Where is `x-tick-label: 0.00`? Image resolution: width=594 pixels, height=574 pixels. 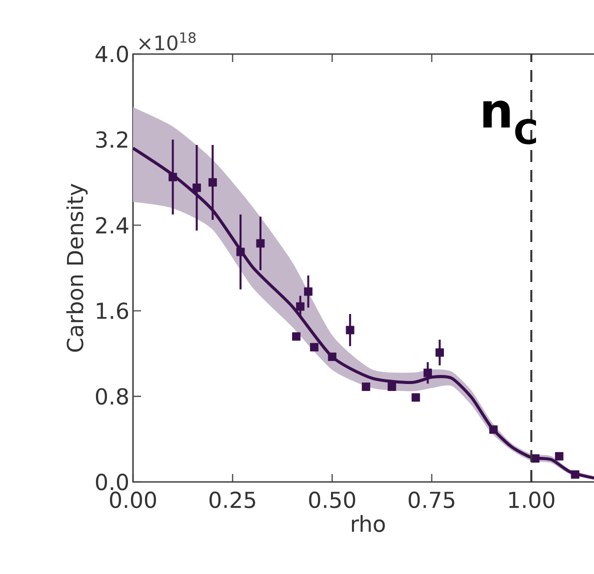
x-tick-label: 0.00 is located at coordinates (133, 500).